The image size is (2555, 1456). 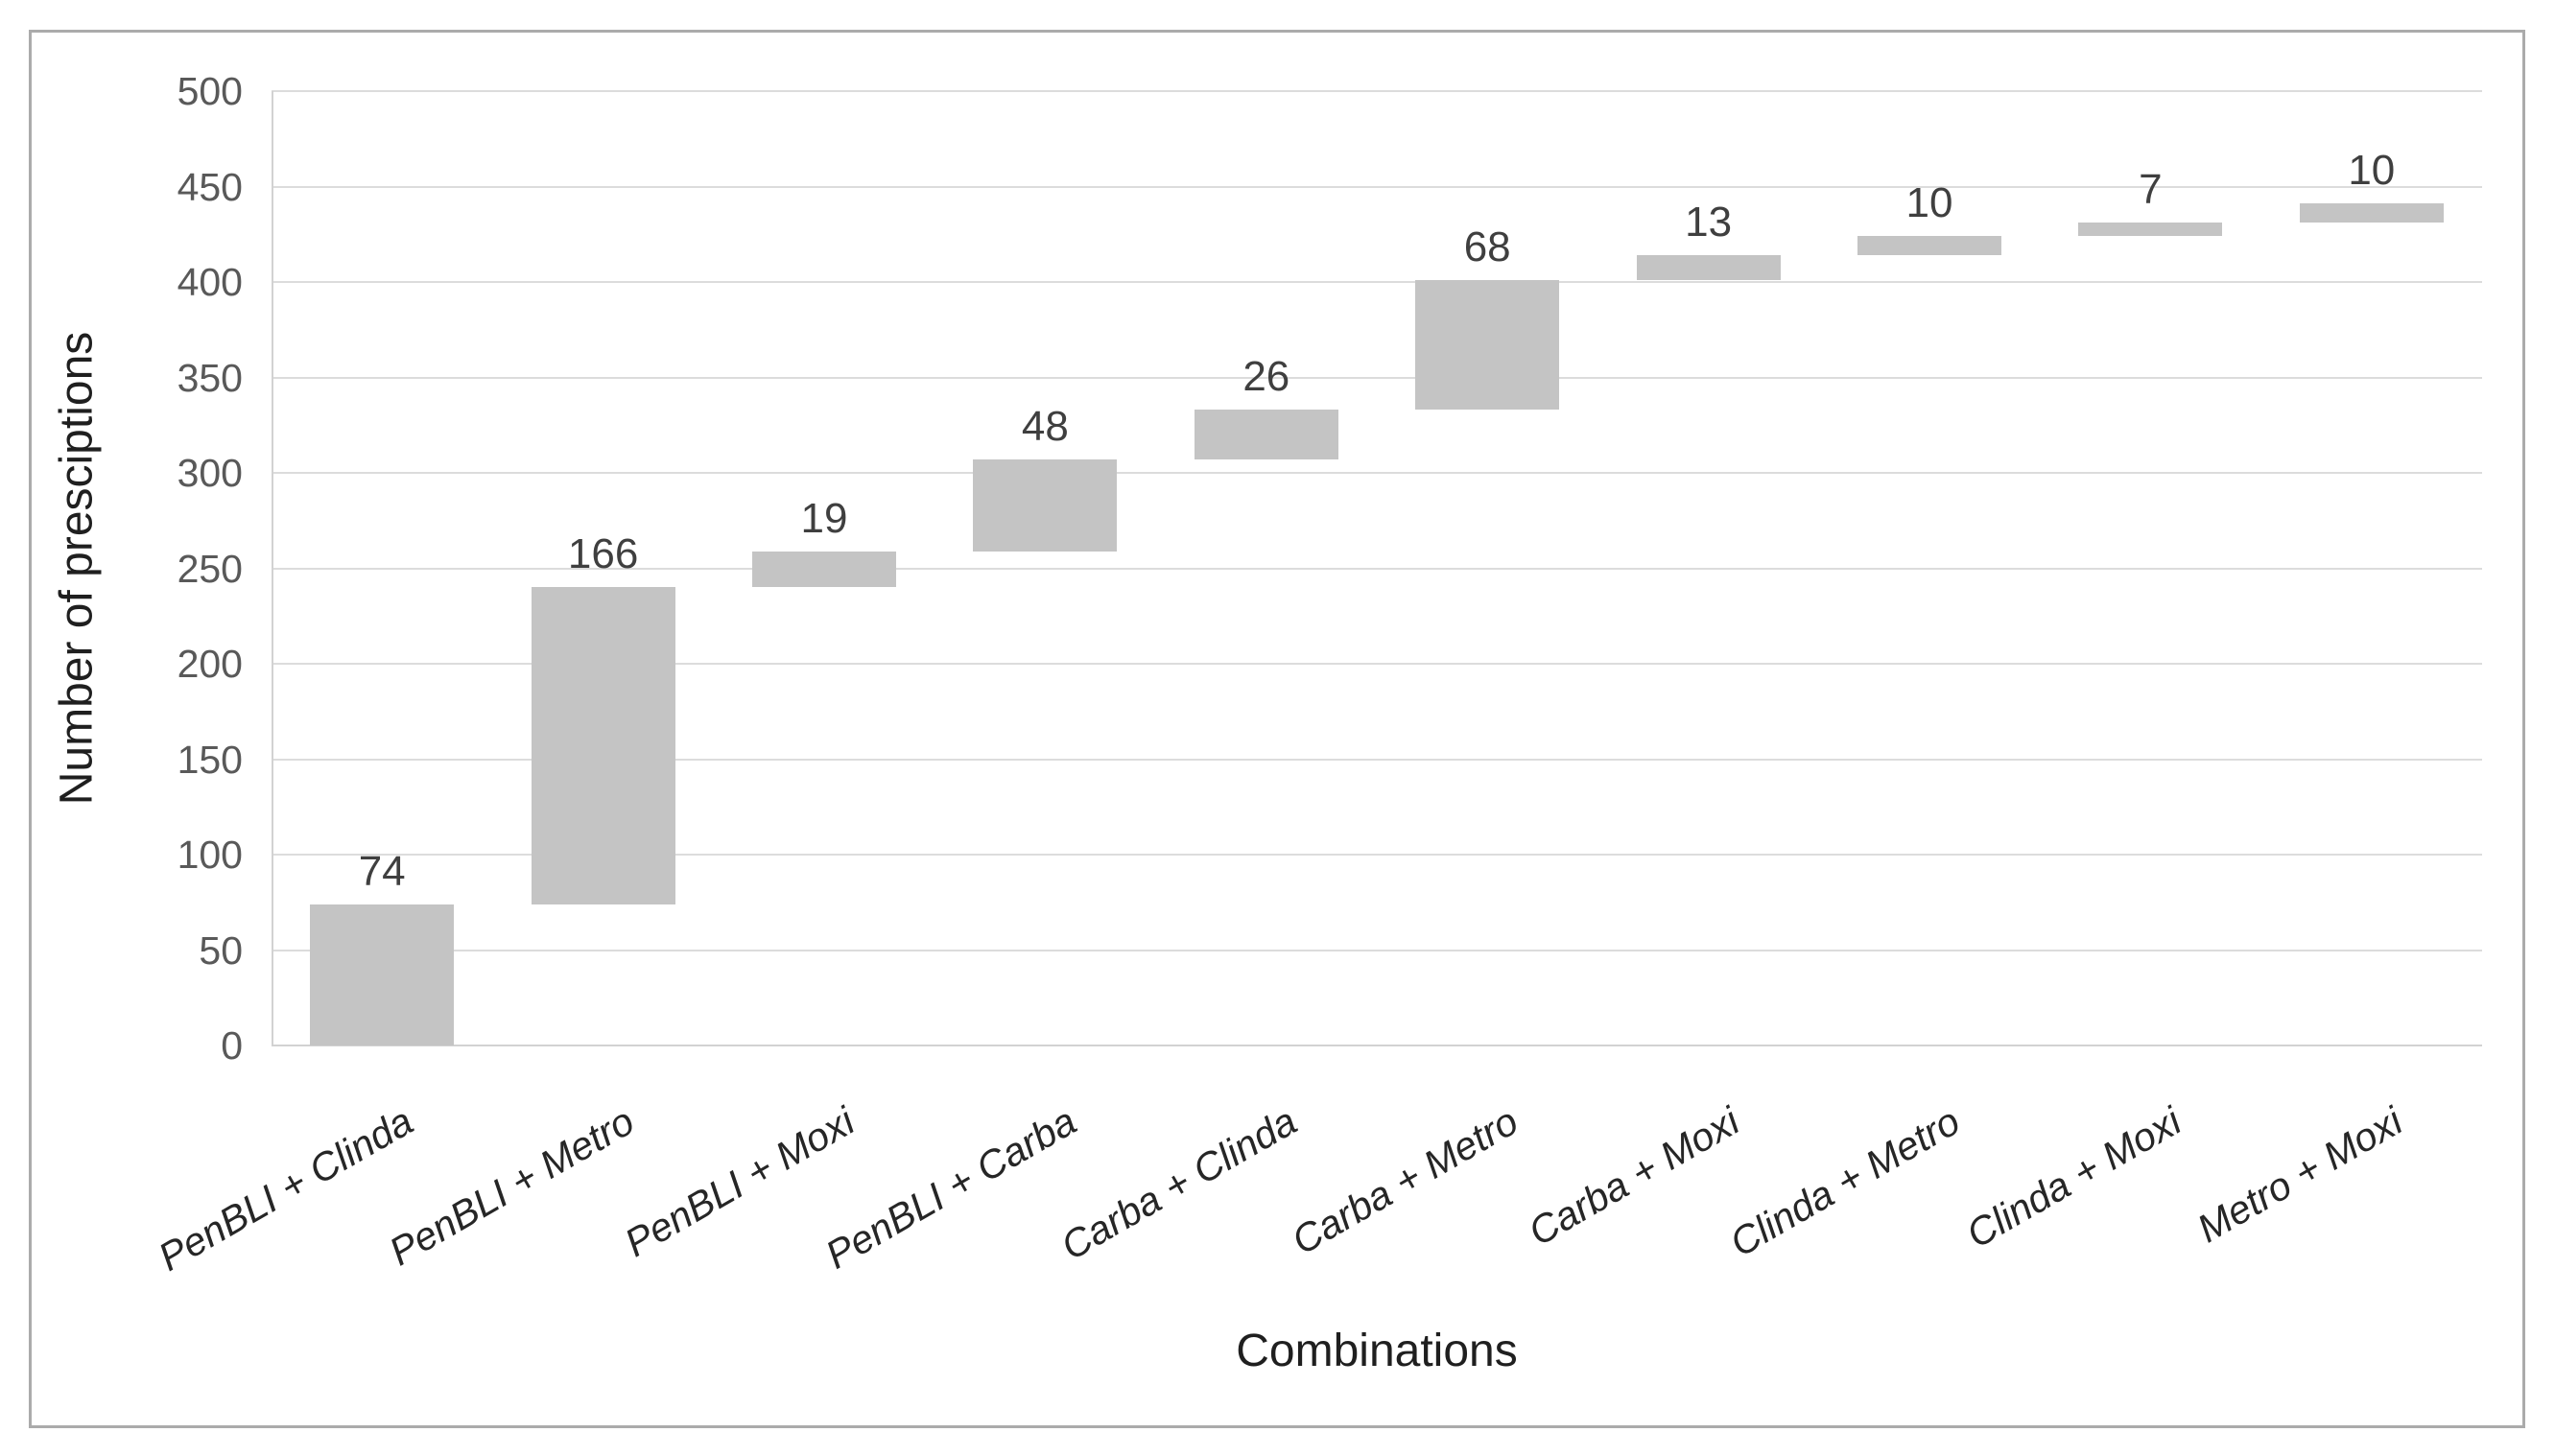 I want to click on data-label-PenBLI + Clinda: 74, so click(x=382, y=871).